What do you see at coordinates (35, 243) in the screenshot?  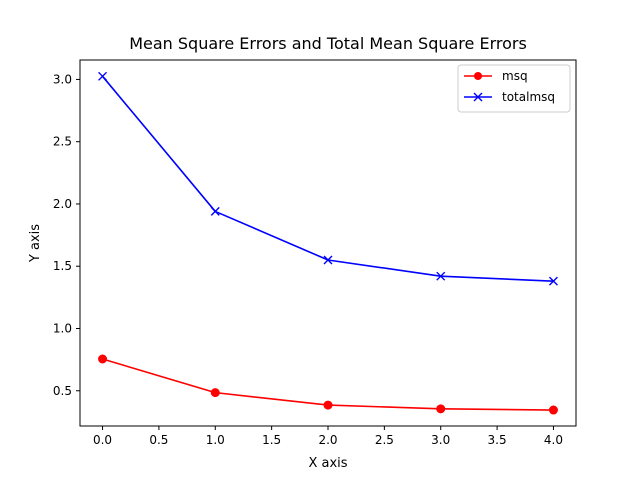 I see `y-axis-label: Y axis` at bounding box center [35, 243].